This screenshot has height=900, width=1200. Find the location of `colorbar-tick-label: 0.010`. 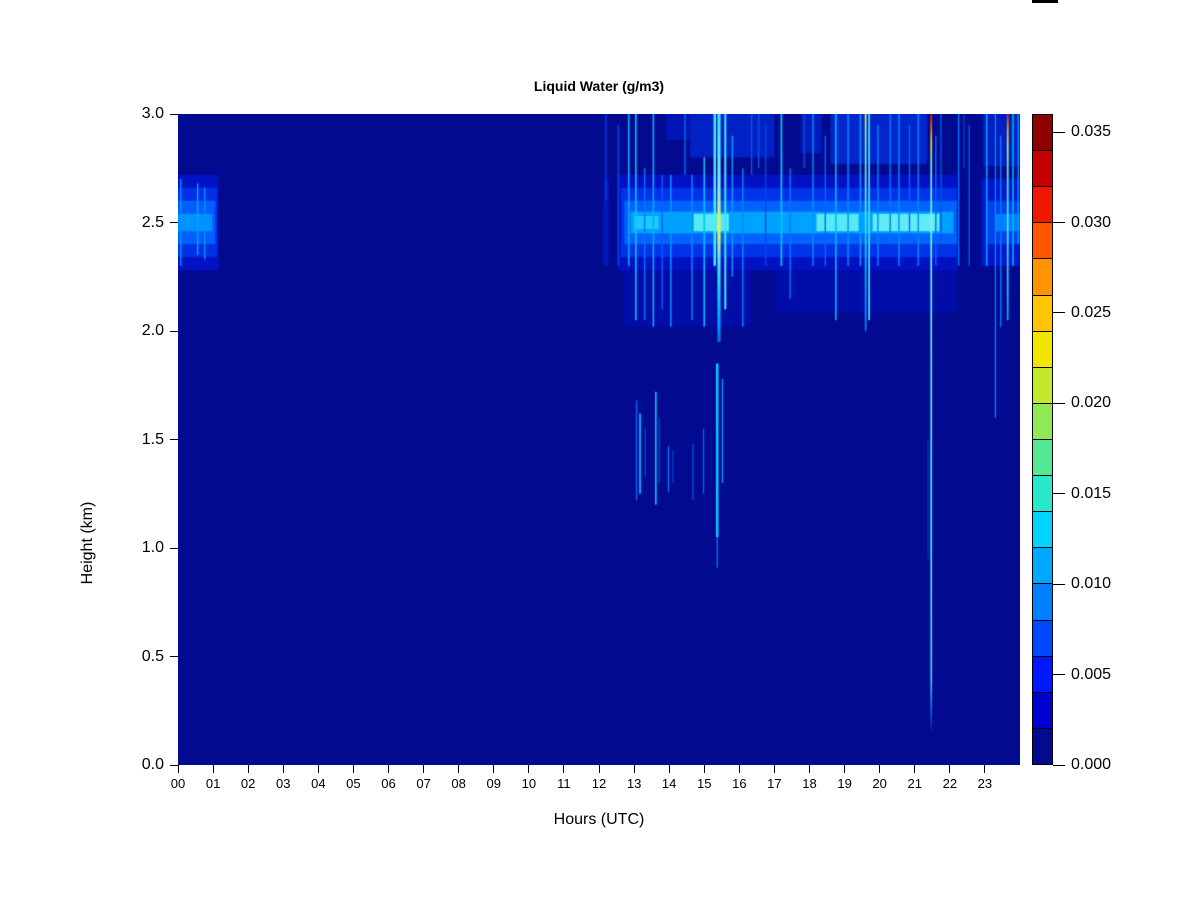

colorbar-tick-label: 0.010 is located at coordinates (1091, 584).